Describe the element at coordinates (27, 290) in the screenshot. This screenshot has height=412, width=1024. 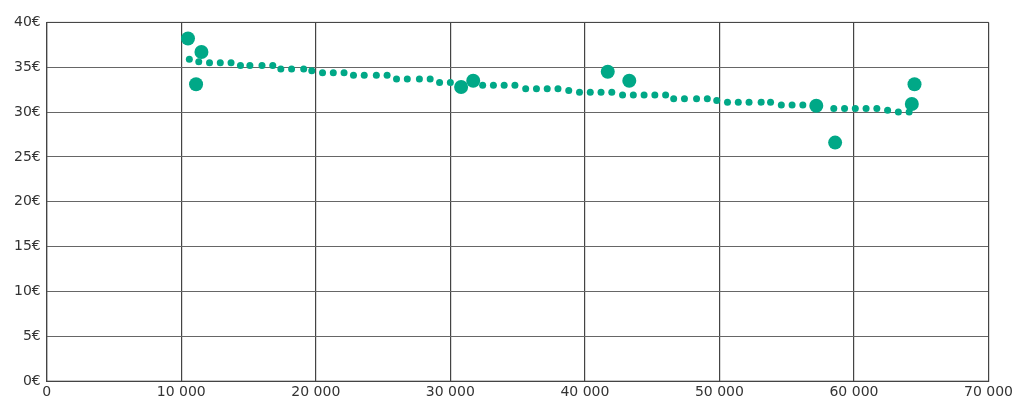
I see `y-tick-label: 10€` at that location.